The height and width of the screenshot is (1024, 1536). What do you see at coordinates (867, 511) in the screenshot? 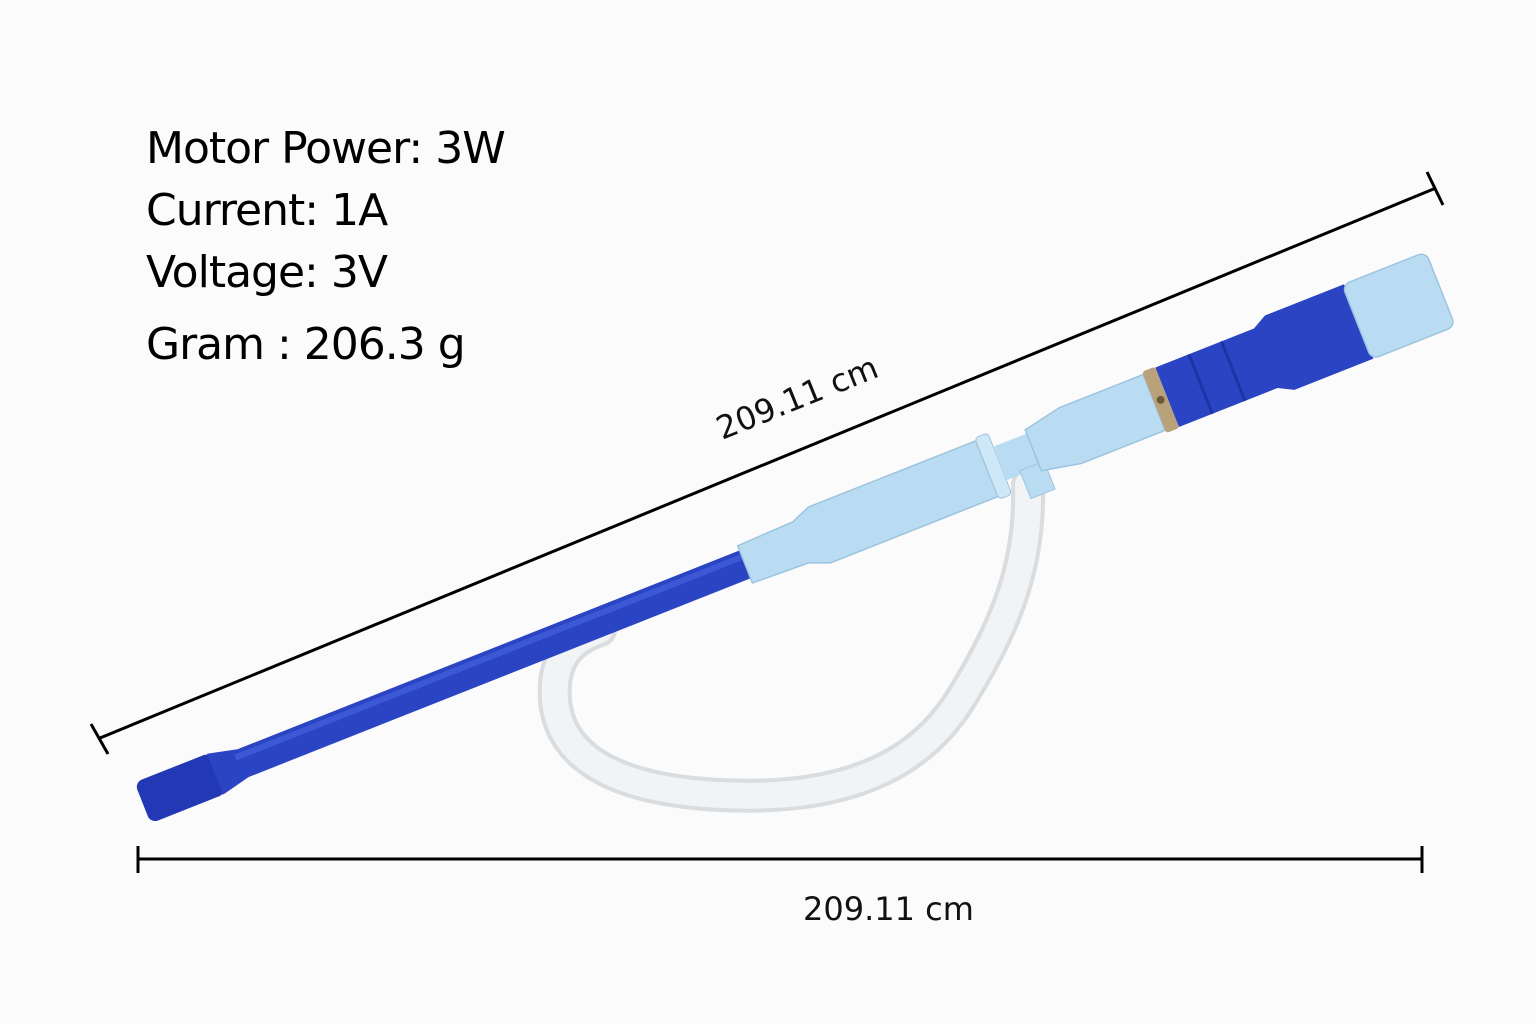
I see `grip-handle` at bounding box center [867, 511].